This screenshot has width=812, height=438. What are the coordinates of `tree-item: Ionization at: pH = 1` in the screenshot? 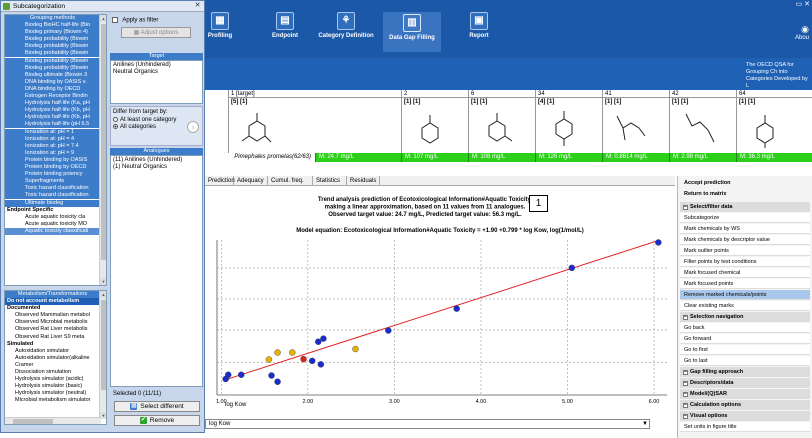 It's located at (52, 132).